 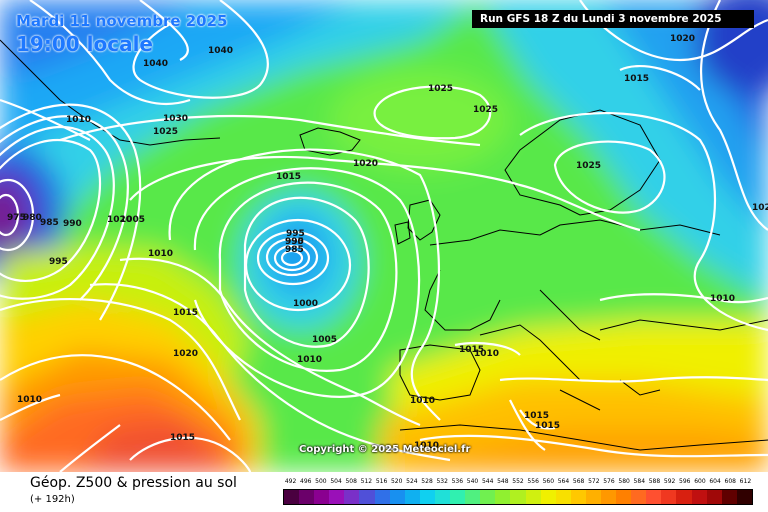 I want to click on scale-label: 604, so click(x=715, y=481).